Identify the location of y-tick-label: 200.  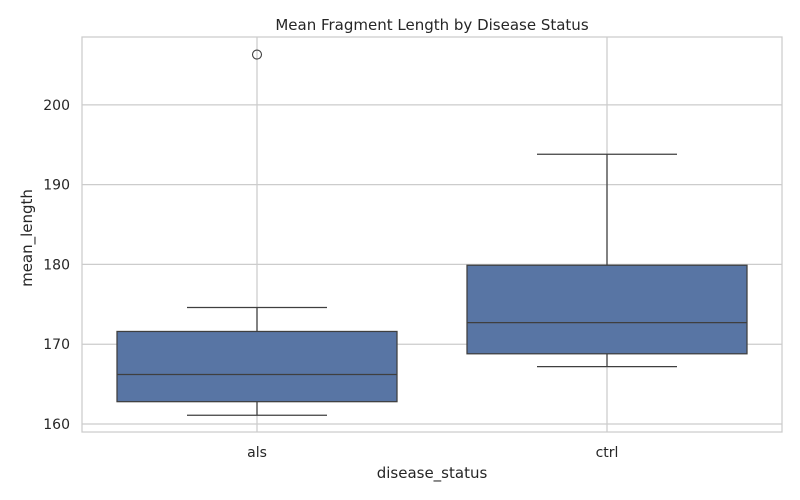
(56, 106).